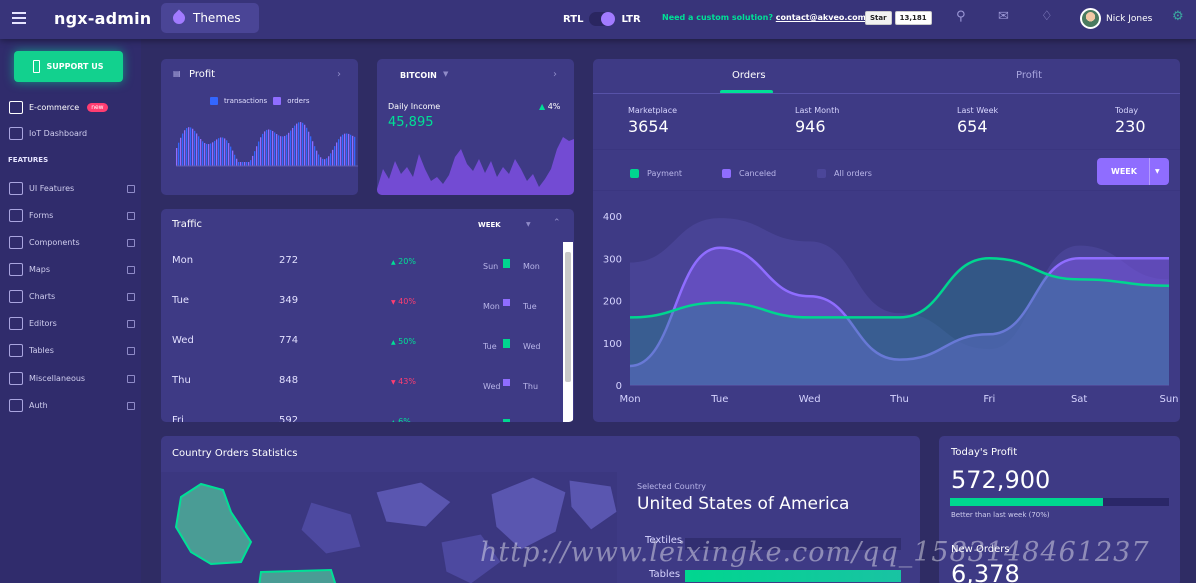 This screenshot has height=583, width=1196. What do you see at coordinates (1003, 16) in the screenshot?
I see `mail-icon: ✉` at bounding box center [1003, 16].